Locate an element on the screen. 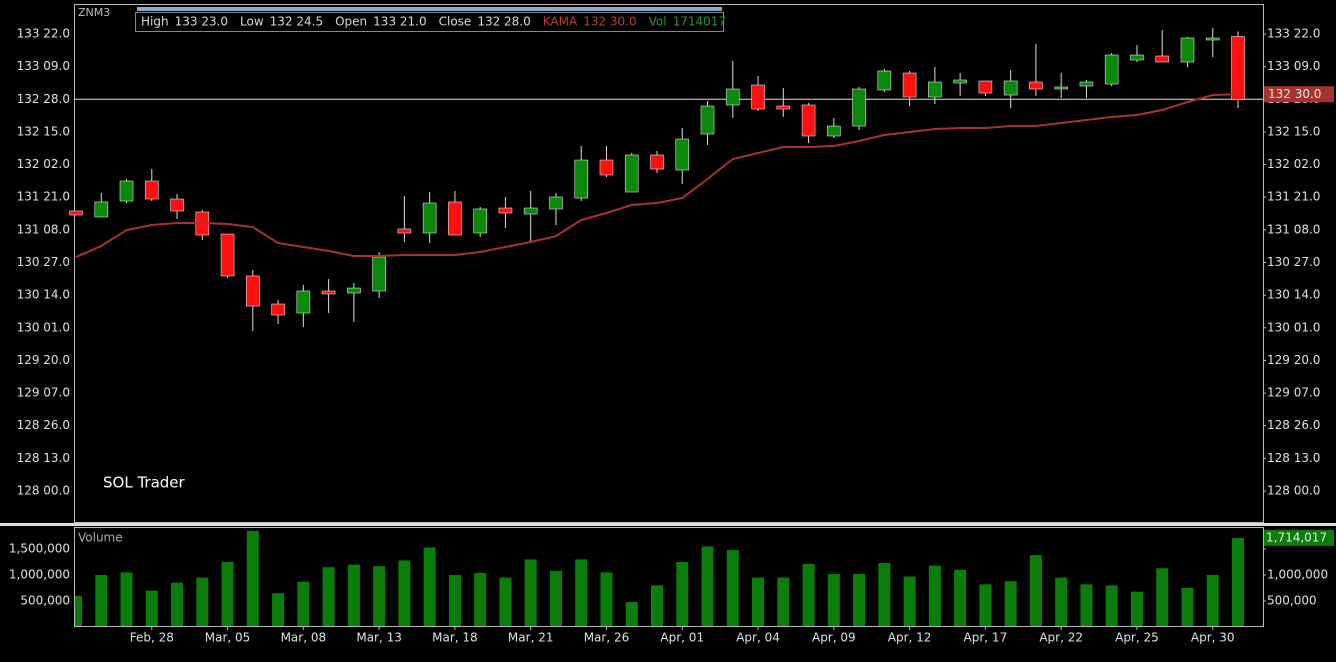 The width and height of the screenshot is (1336, 662). y-tick-label: 128 00.0 is located at coordinates (43, 490).